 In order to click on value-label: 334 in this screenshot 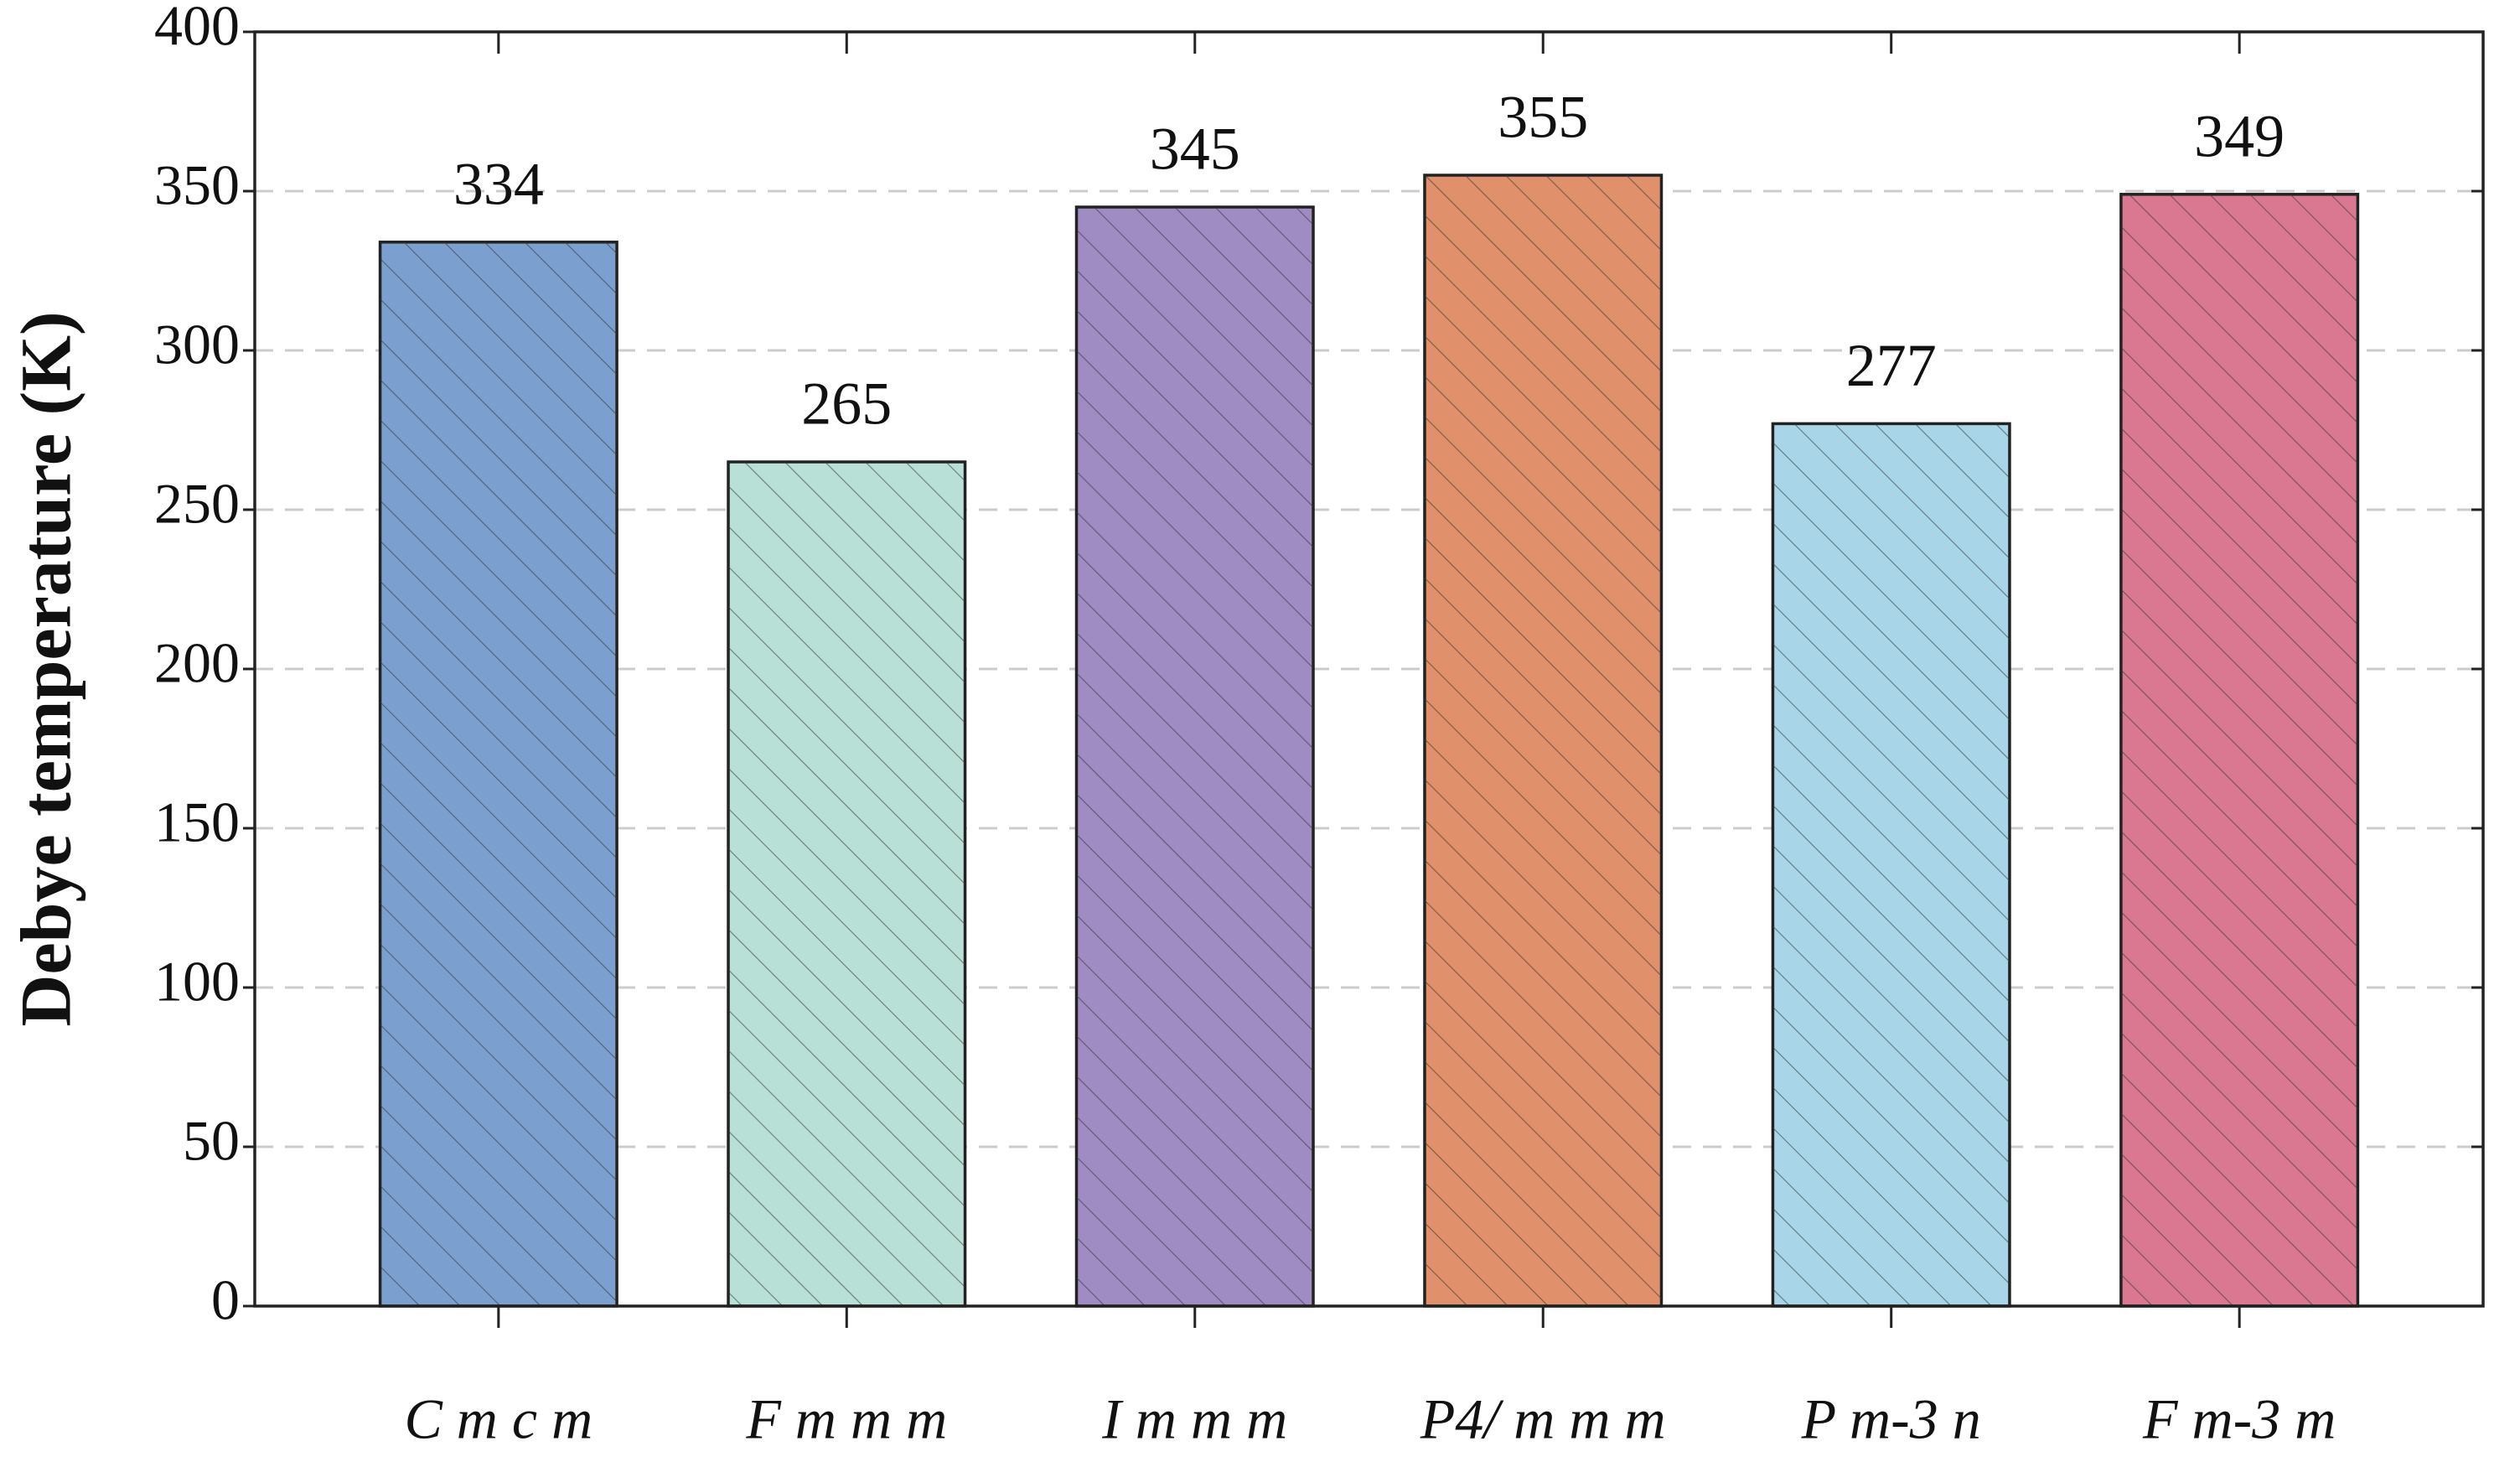, I will do `click(498, 183)`.